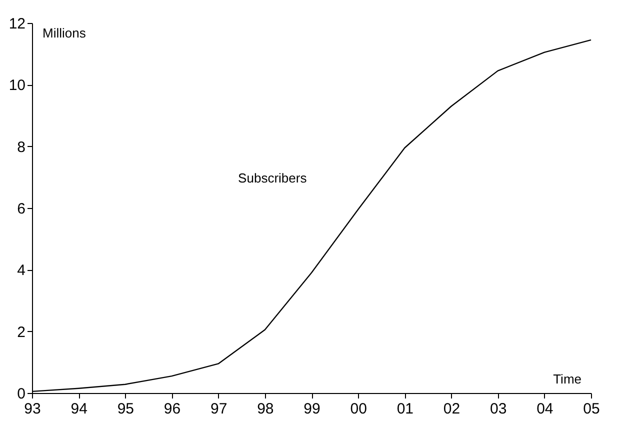 Image resolution: width=623 pixels, height=424 pixels. Describe the element at coordinates (545, 409) in the screenshot. I see `x-tick-label: 04` at that location.